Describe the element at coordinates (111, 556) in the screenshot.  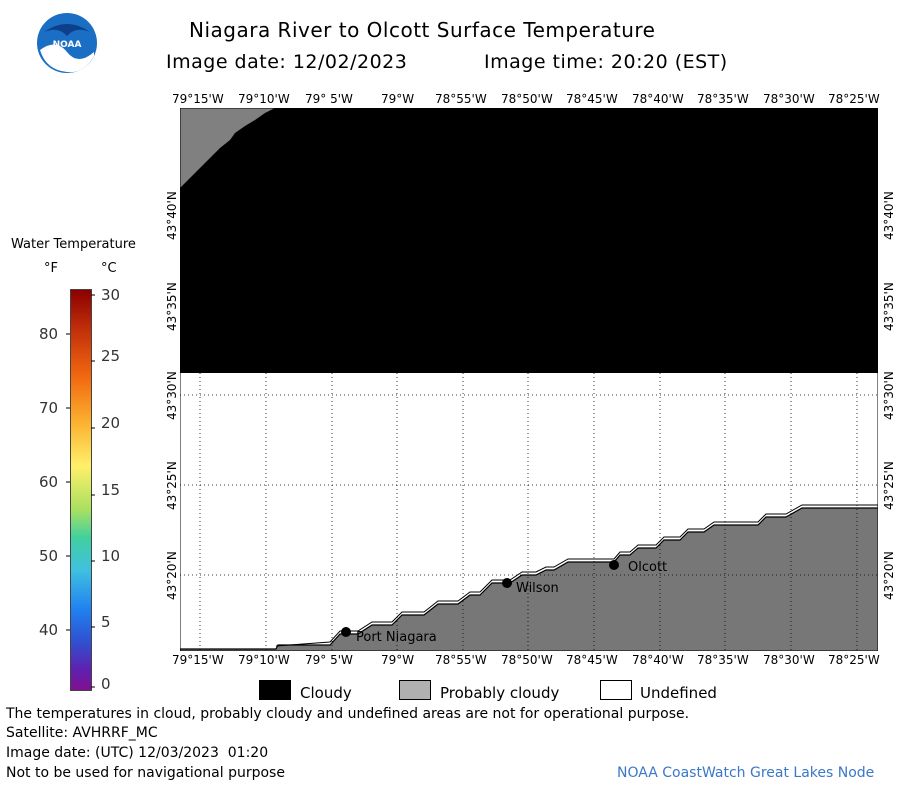
I see `c-tick-10: 10` at that location.